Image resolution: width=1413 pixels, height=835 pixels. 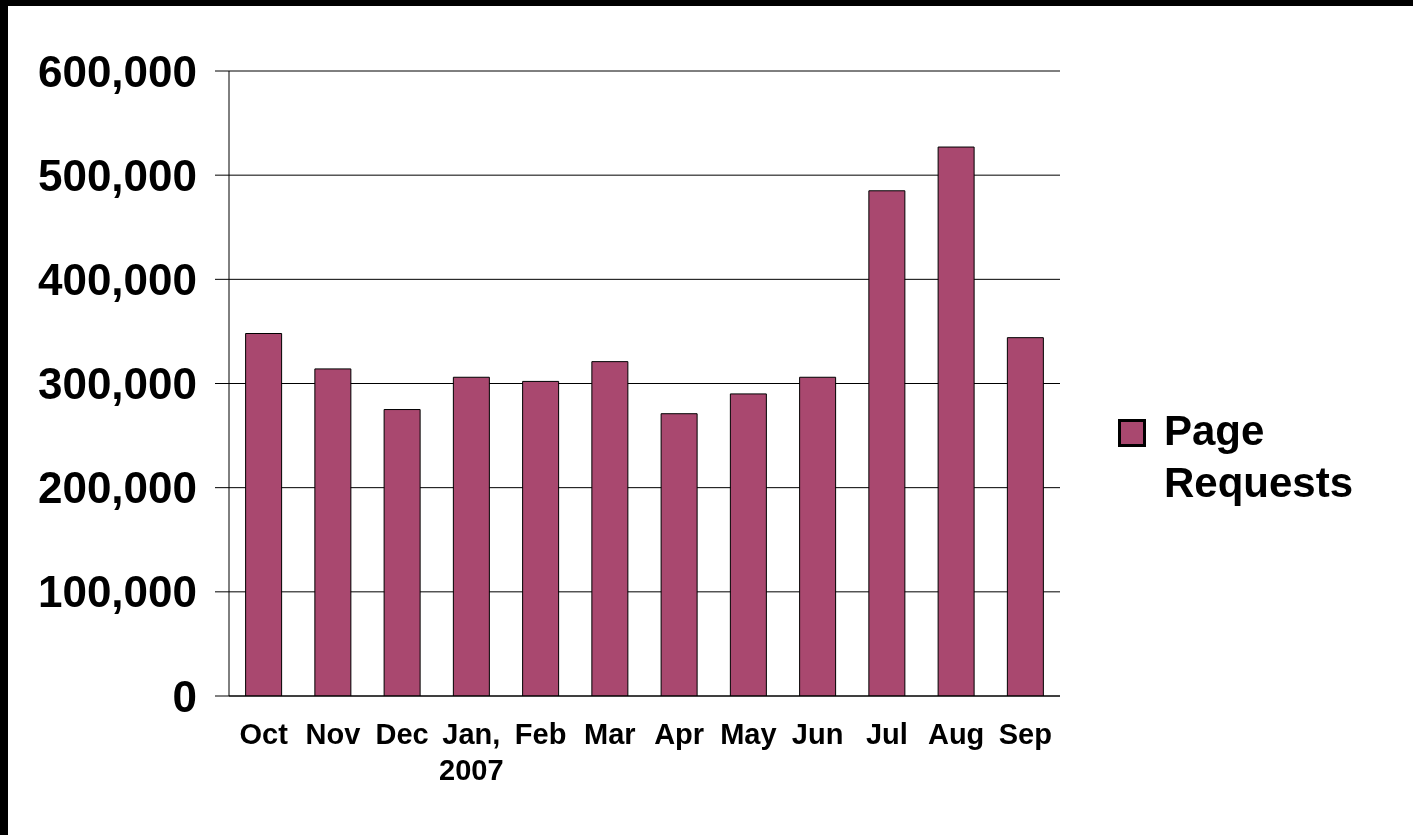 I want to click on x-tick-label: May, so click(x=748, y=733).